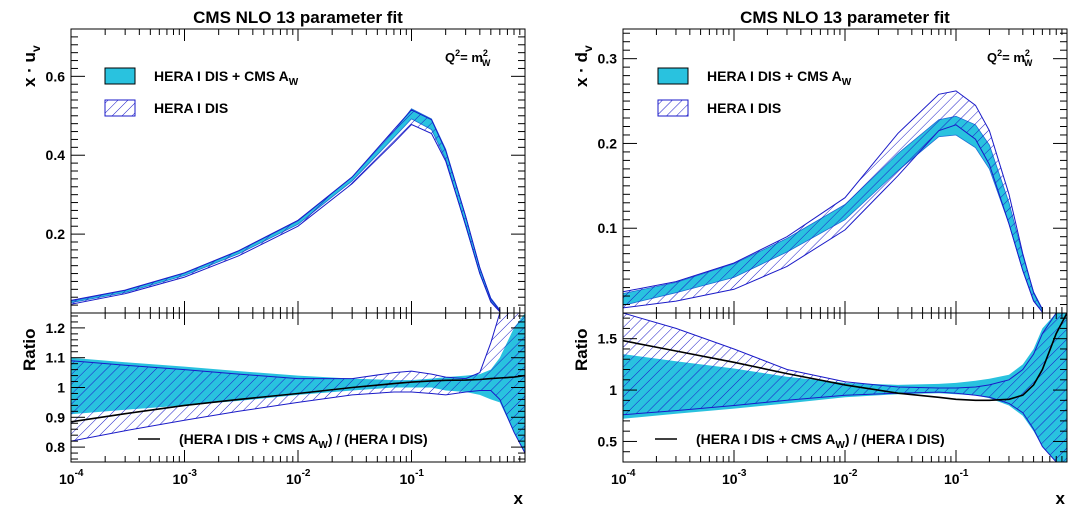 This screenshot has width=1074, height=517. Describe the element at coordinates (56, 328) in the screenshot. I see `ratio-y-tick-label: 1.2` at that location.